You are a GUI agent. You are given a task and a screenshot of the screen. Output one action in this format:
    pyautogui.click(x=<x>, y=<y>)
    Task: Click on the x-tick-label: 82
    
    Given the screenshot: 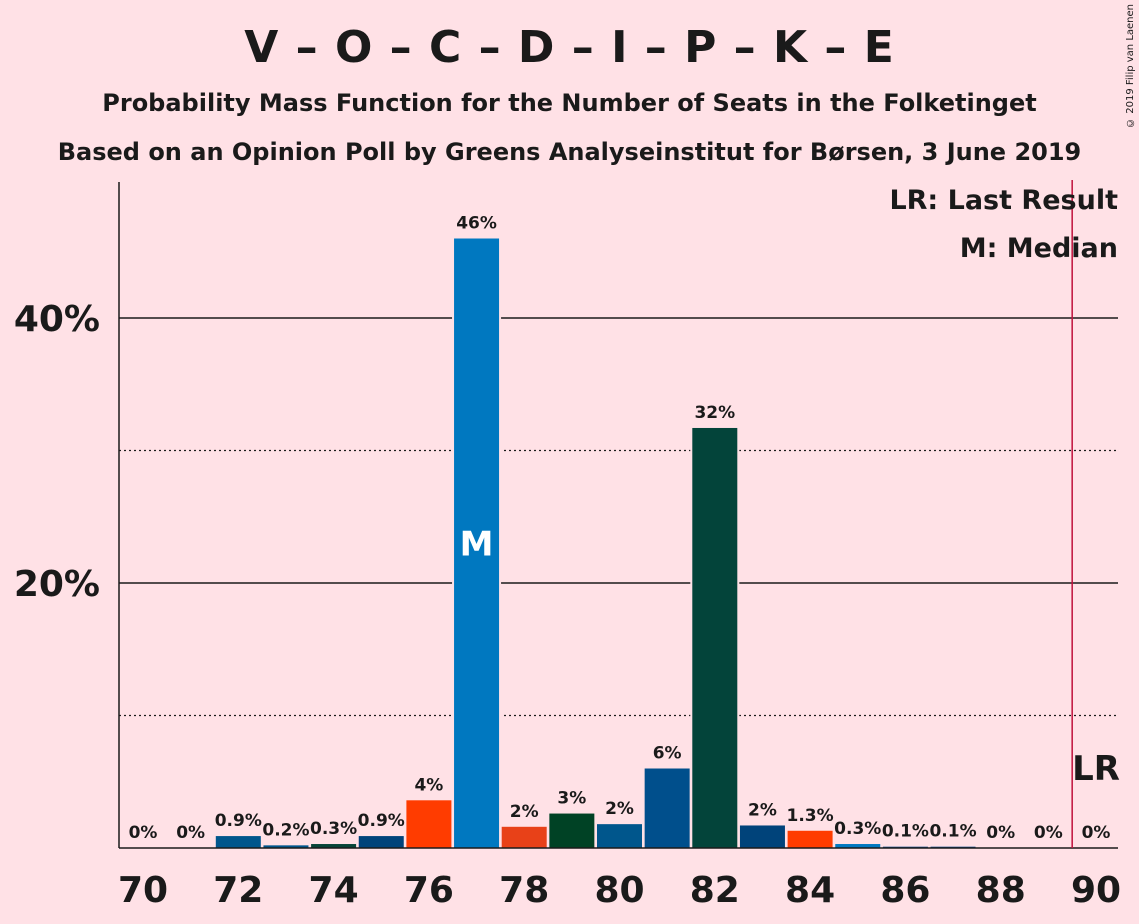 What is the action you would take?
    pyautogui.click(x=715, y=890)
    